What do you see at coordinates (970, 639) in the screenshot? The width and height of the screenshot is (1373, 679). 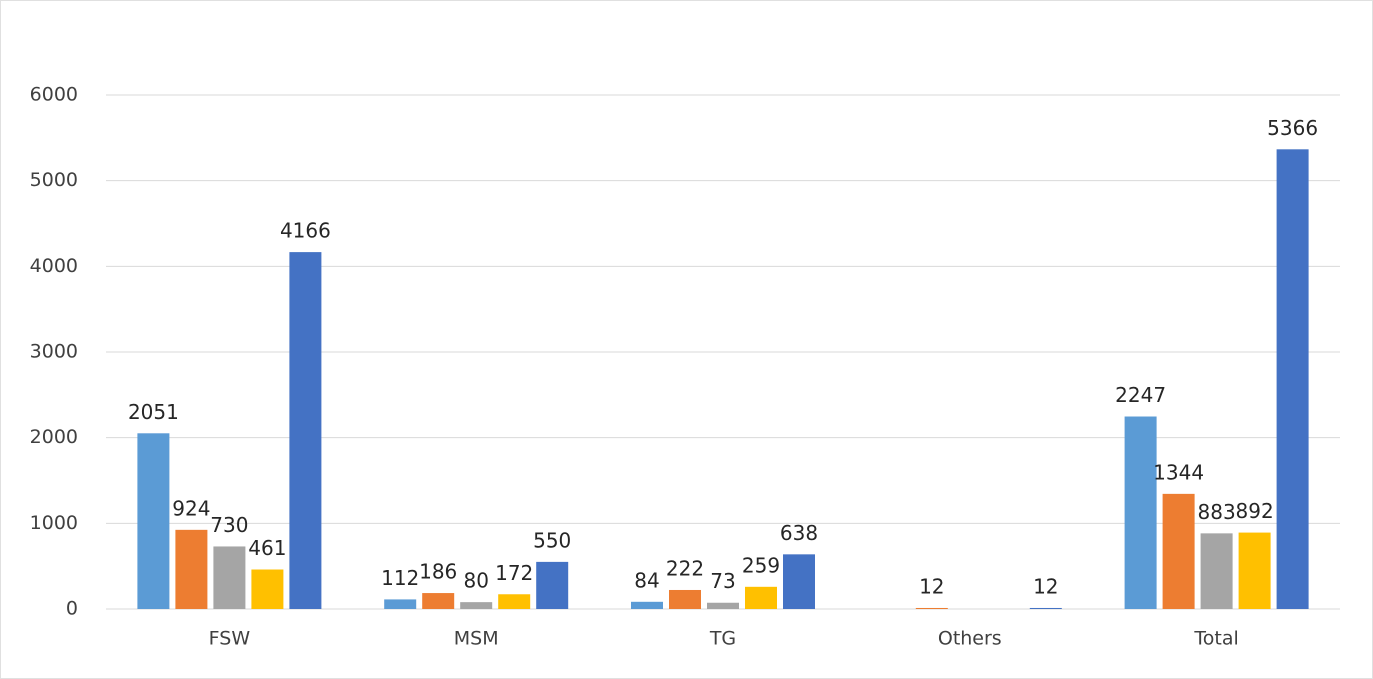 I see `x-tick-label: Others` at bounding box center [970, 639].